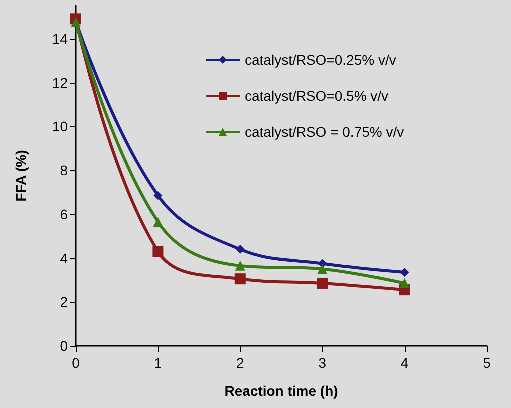  I want to click on y-tick-label: 6, so click(64, 214).